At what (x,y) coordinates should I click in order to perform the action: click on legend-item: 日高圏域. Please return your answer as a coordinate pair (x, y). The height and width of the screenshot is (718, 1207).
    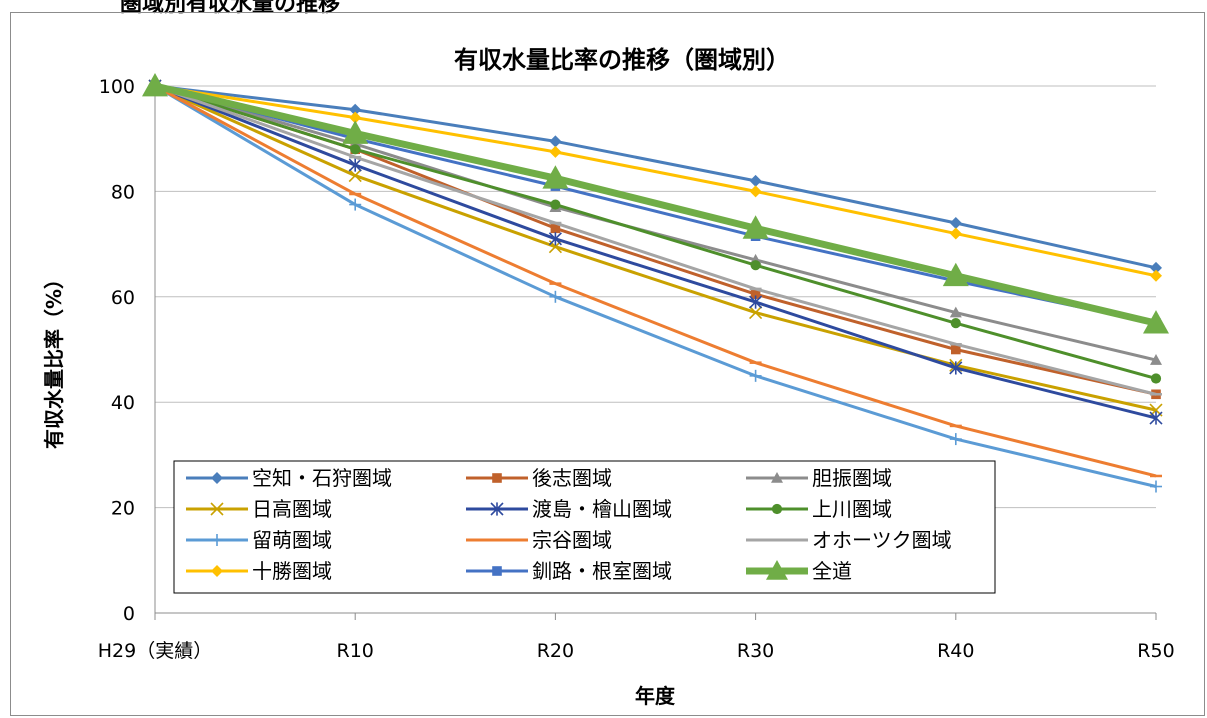
    Looking at the image, I should click on (259, 509).